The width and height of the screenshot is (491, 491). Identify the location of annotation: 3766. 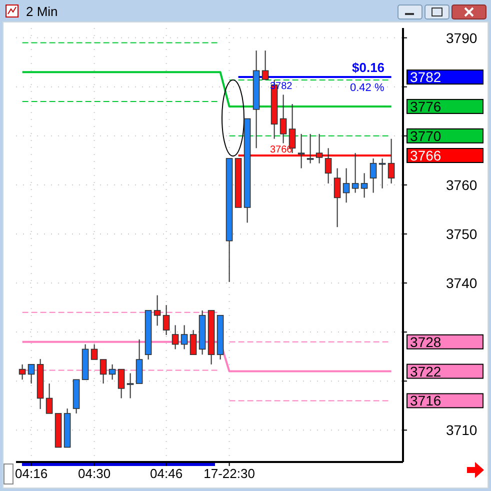
(281, 150).